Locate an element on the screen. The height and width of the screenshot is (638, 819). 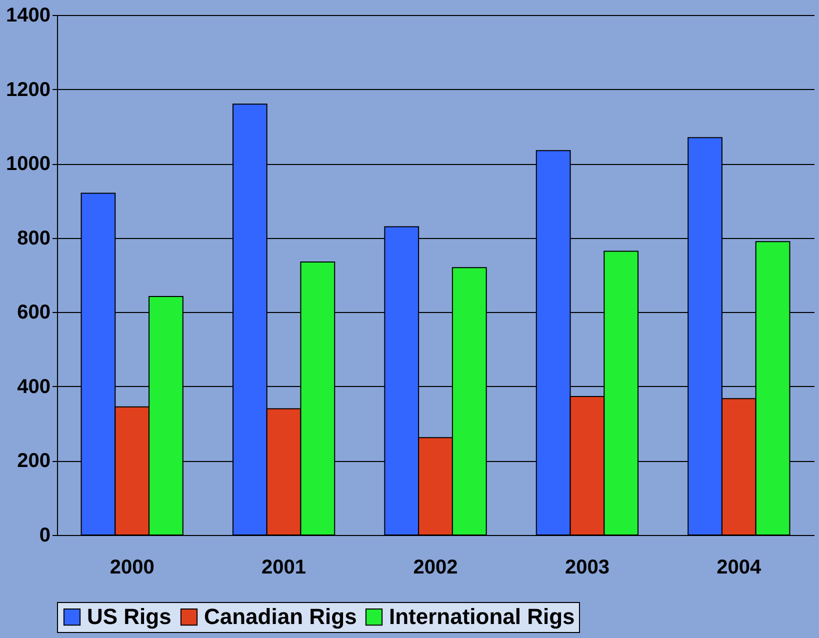
legend-label: International Rigs is located at coordinates (482, 616).